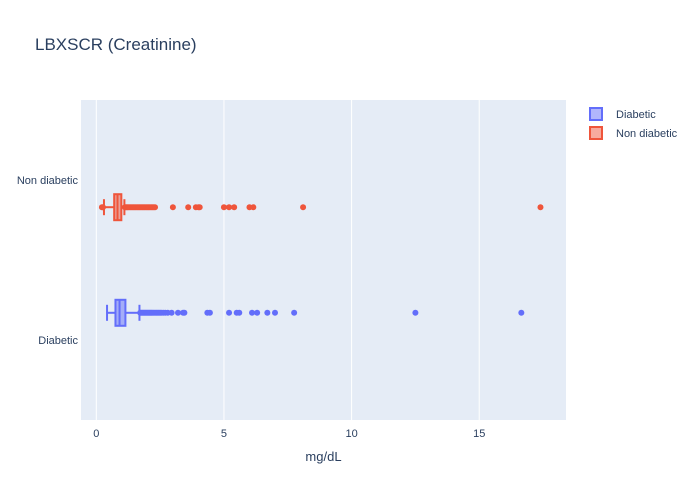  Describe the element at coordinates (479, 434) in the screenshot. I see `x-tick-label: 15` at that location.